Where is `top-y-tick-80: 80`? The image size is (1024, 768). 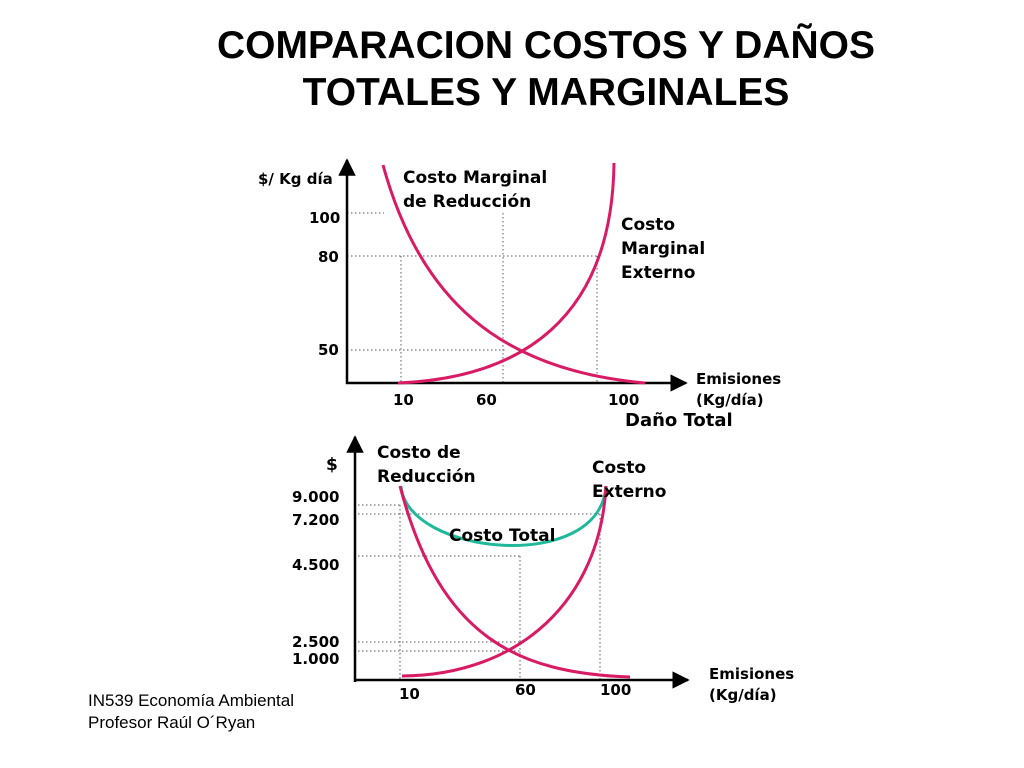 top-y-tick-80: 80 is located at coordinates (328, 257).